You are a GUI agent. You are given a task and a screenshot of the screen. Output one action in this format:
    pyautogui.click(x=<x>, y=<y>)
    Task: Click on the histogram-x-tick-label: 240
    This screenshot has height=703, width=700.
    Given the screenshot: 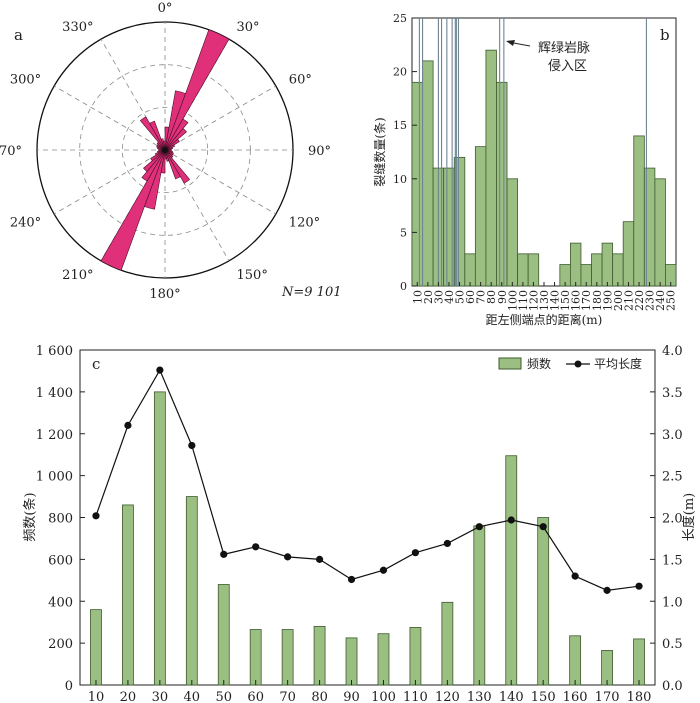 What is the action you would take?
    pyautogui.click(x=660, y=300)
    